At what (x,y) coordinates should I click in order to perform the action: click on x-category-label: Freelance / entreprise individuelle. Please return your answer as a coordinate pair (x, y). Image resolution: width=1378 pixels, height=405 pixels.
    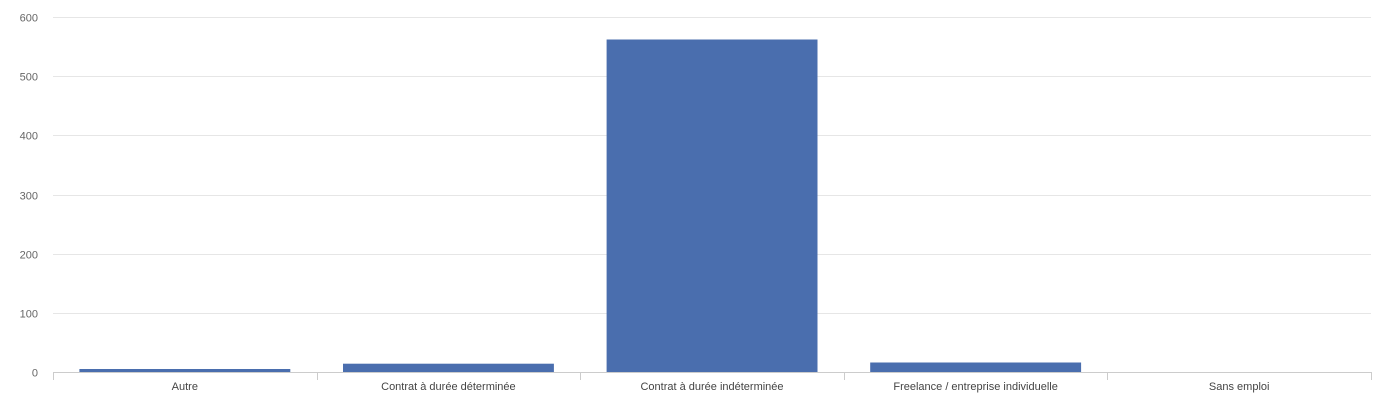
    Looking at the image, I should click on (975, 387).